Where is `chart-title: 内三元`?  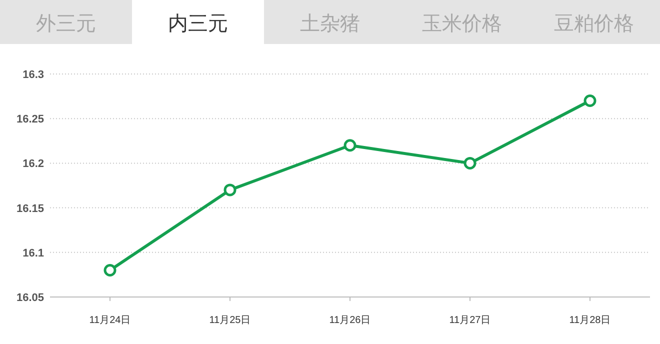
chart-title: 内三元 is located at coordinates (198, 24).